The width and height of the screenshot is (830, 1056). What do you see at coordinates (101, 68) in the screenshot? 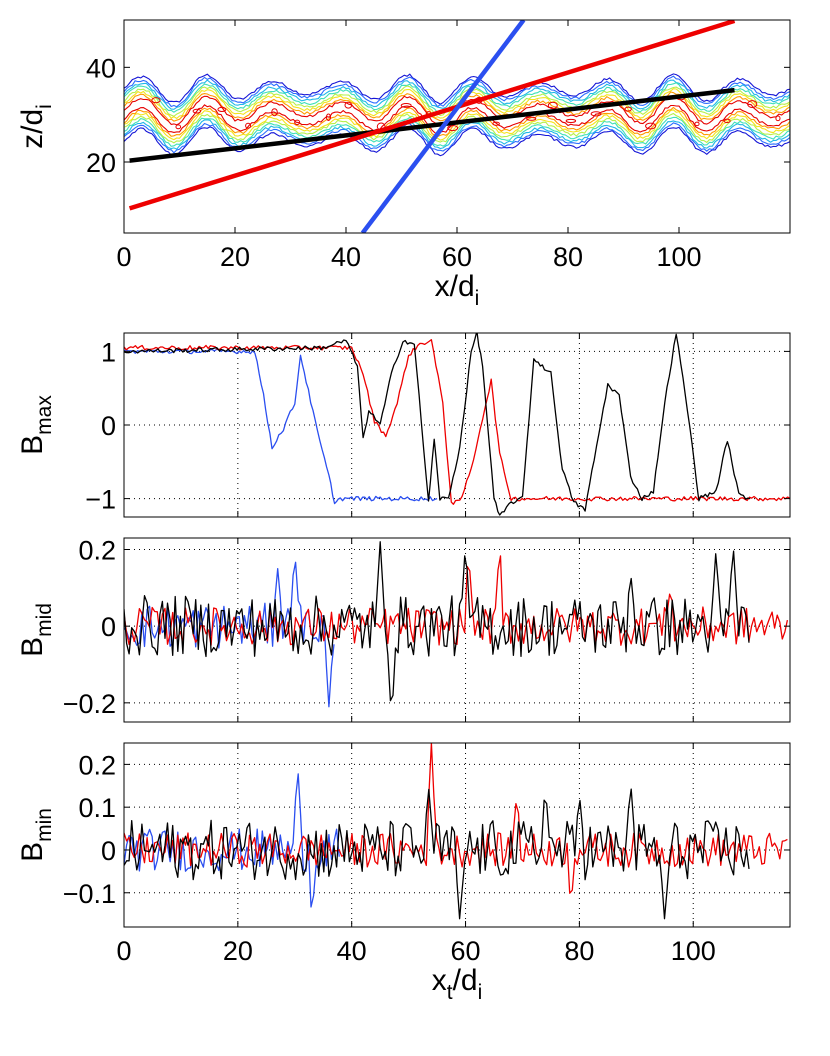
I see `y-tick-label: 40` at bounding box center [101, 68].